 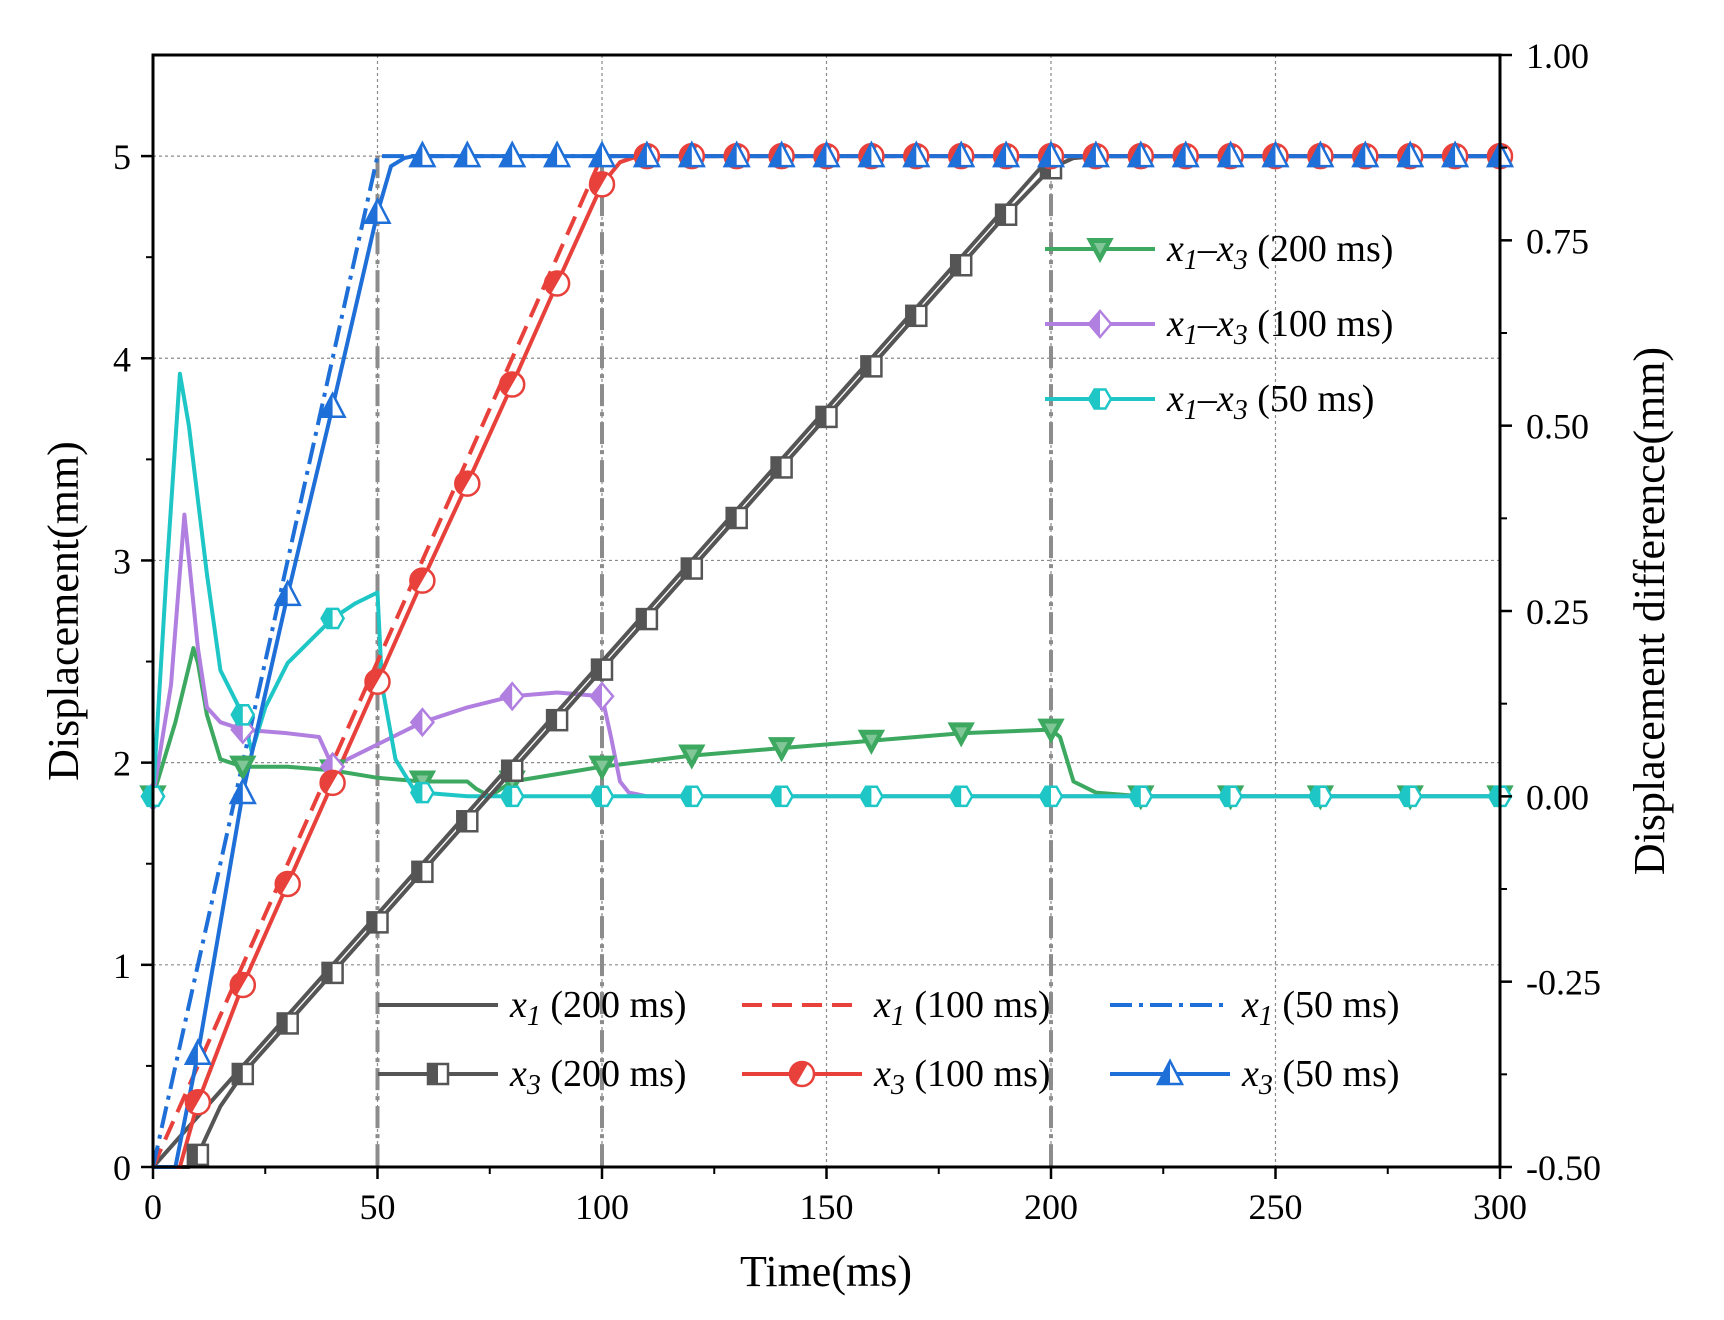 I want to click on legend-entry: x1 (50 ms), so click(x=1255, y=1008).